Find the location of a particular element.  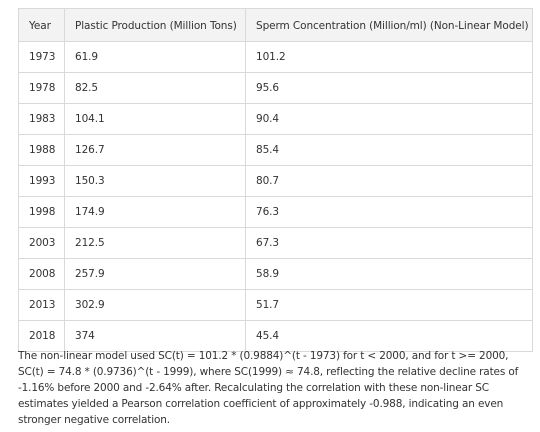

cell-plastic-production: 126.7 is located at coordinates (155, 150).